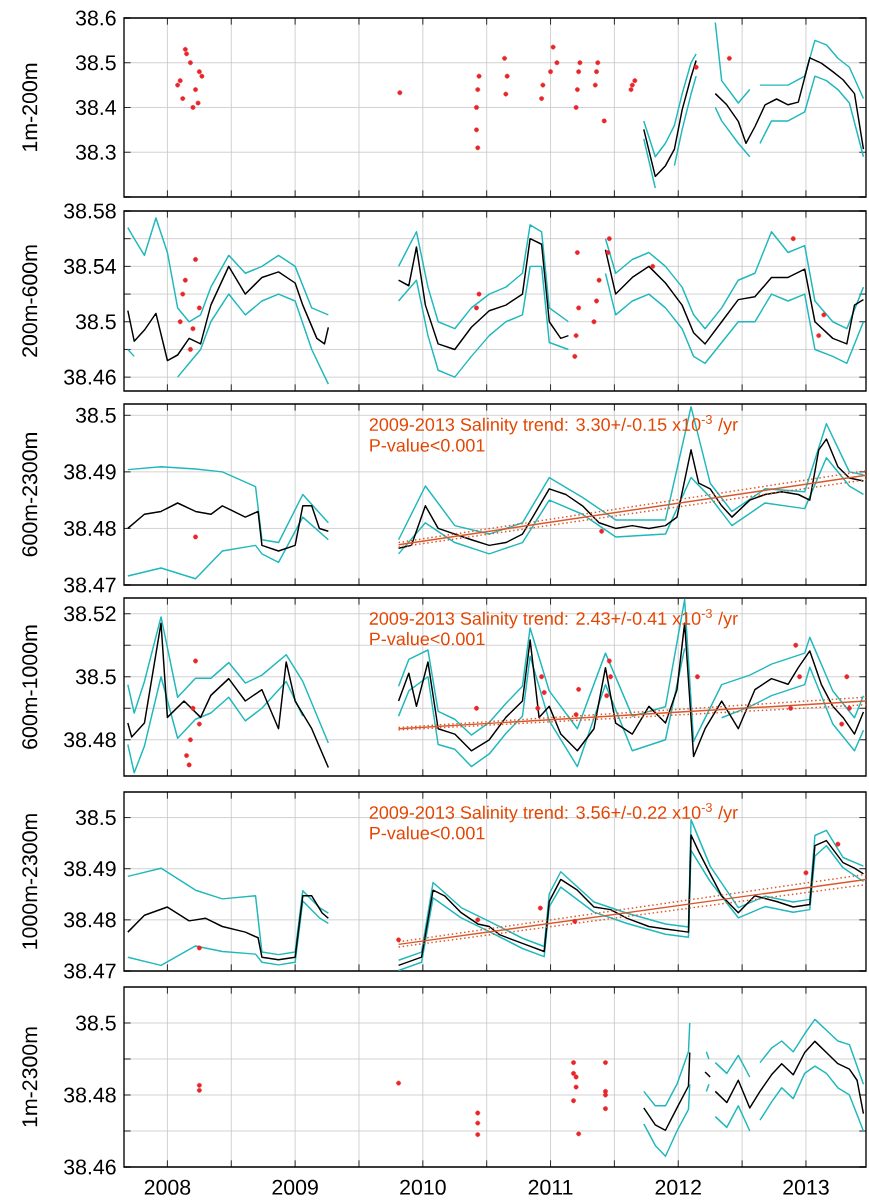  Describe the element at coordinates (95, 18) in the screenshot. I see `y-tick-label: 38.6` at that location.